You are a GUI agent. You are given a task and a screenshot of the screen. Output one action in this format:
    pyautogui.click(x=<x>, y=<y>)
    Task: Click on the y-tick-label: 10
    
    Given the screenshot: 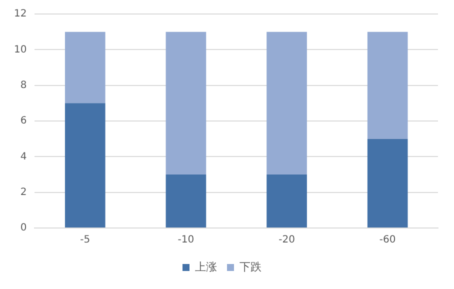 What is the action you would take?
    pyautogui.click(x=20, y=50)
    